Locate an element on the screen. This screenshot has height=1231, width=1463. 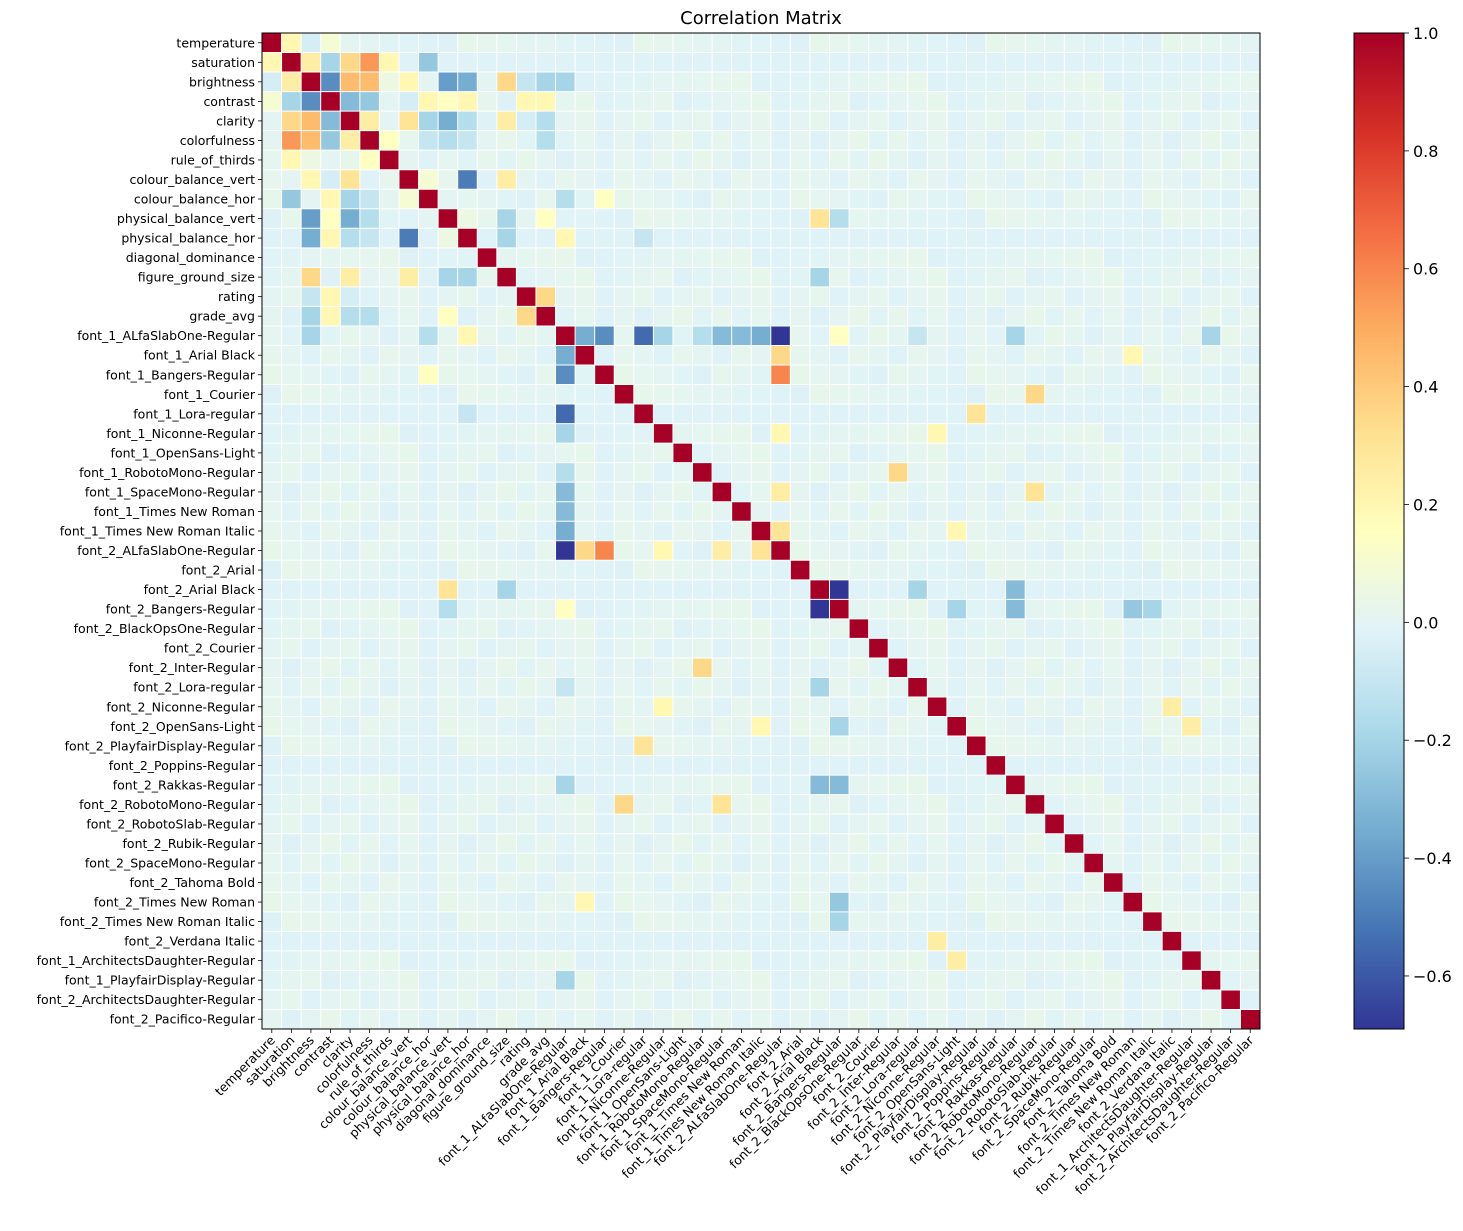
y-tick-label: font_2_Niconne-Regular is located at coordinates (181, 706).